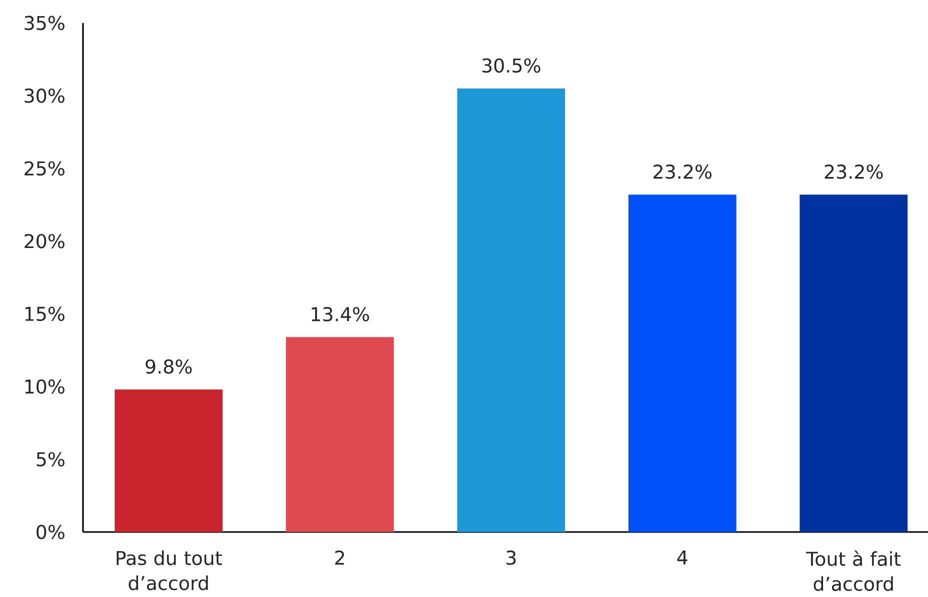  What do you see at coordinates (853, 570) in the screenshot?
I see `x-tick-label: Tout à fait d’accord` at bounding box center [853, 570].